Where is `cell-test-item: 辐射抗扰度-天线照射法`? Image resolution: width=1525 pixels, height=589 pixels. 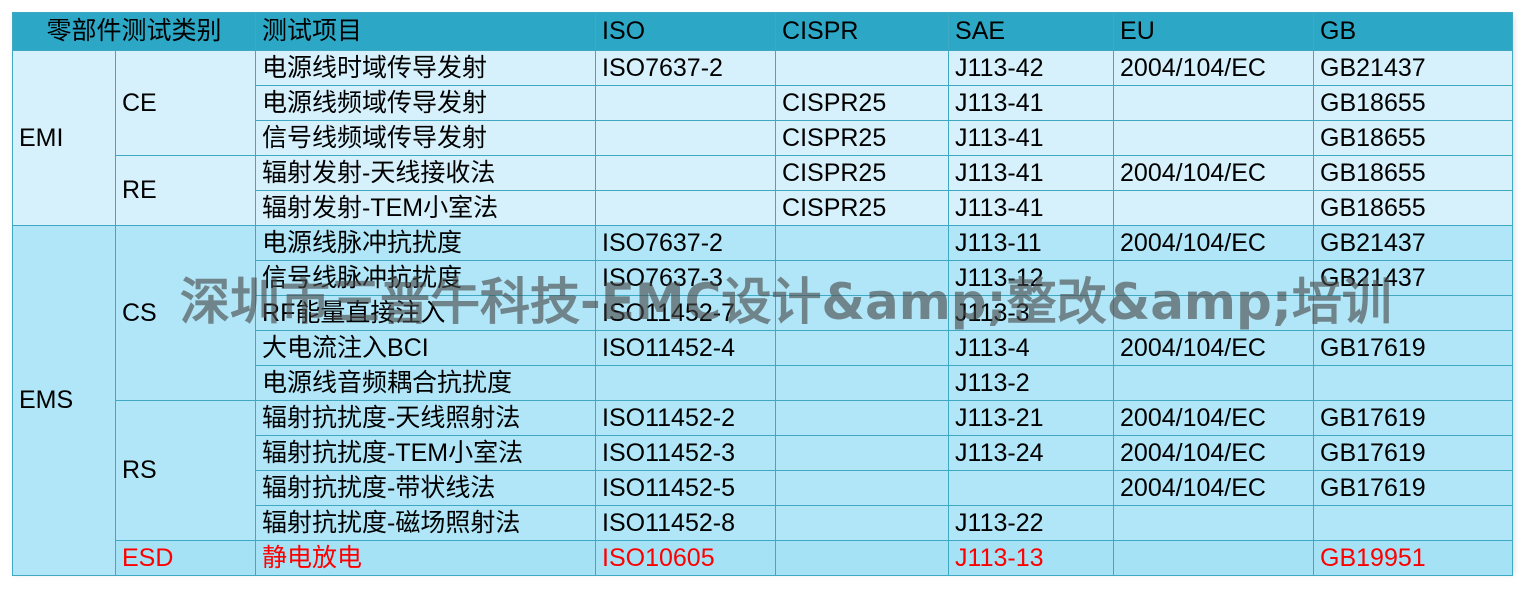
cell-test-item: 辐射抗扰度-天线照射法 is located at coordinates (426, 418).